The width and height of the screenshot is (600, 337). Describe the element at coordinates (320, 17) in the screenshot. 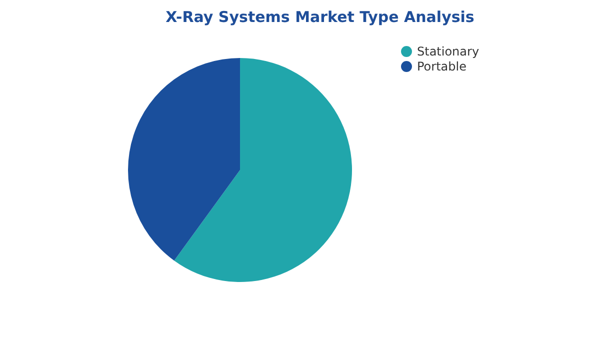

I see `chart-title: X-Ray Systems Market Type Analysis` at that location.